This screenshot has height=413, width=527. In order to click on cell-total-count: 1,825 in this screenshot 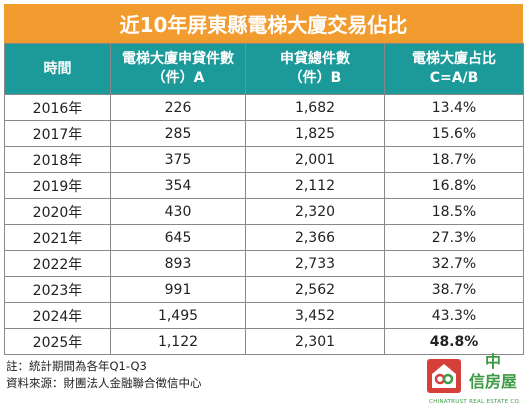, I will do `click(315, 133)`.